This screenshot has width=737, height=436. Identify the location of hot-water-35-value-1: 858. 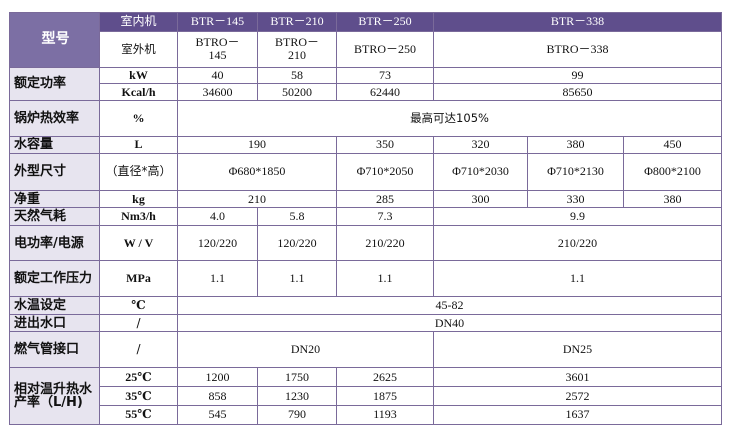
(217, 396).